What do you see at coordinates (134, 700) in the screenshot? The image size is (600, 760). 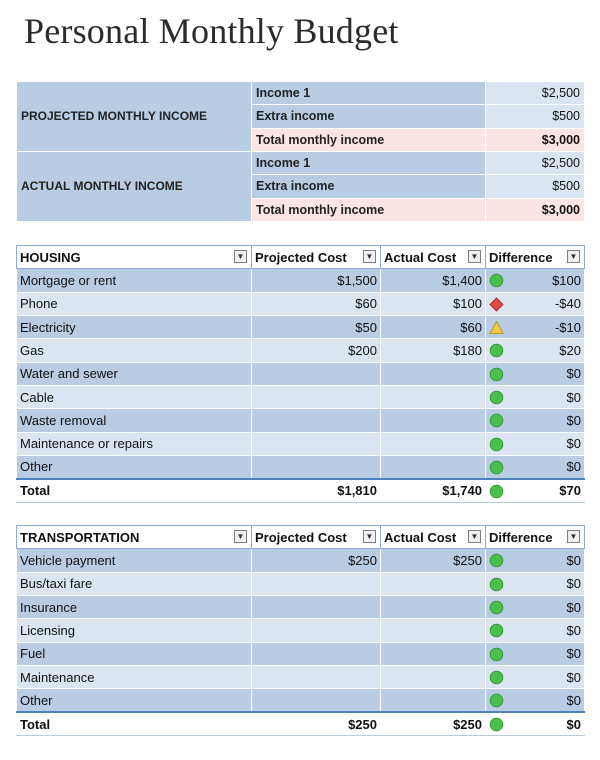 I see `item-cell: Other` at bounding box center [134, 700].